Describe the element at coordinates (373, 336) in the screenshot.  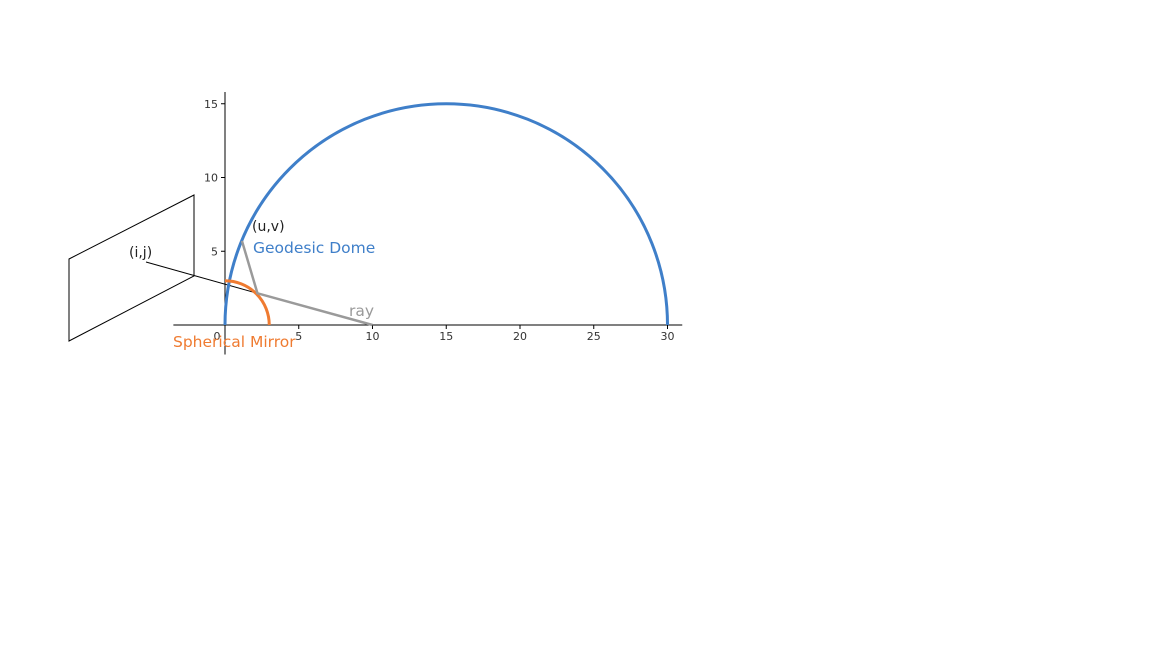
I see `x-tick-label: 10` at that location.